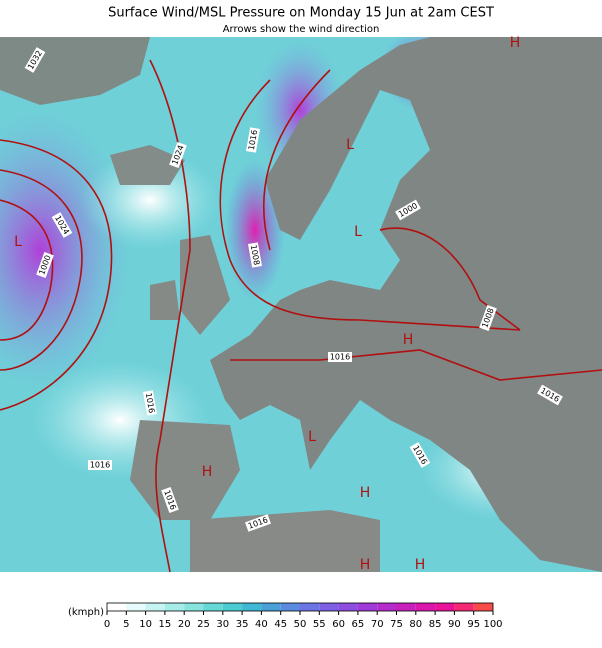  What do you see at coordinates (203, 624) in the screenshot?
I see `legend-tick-label: 25` at bounding box center [203, 624].